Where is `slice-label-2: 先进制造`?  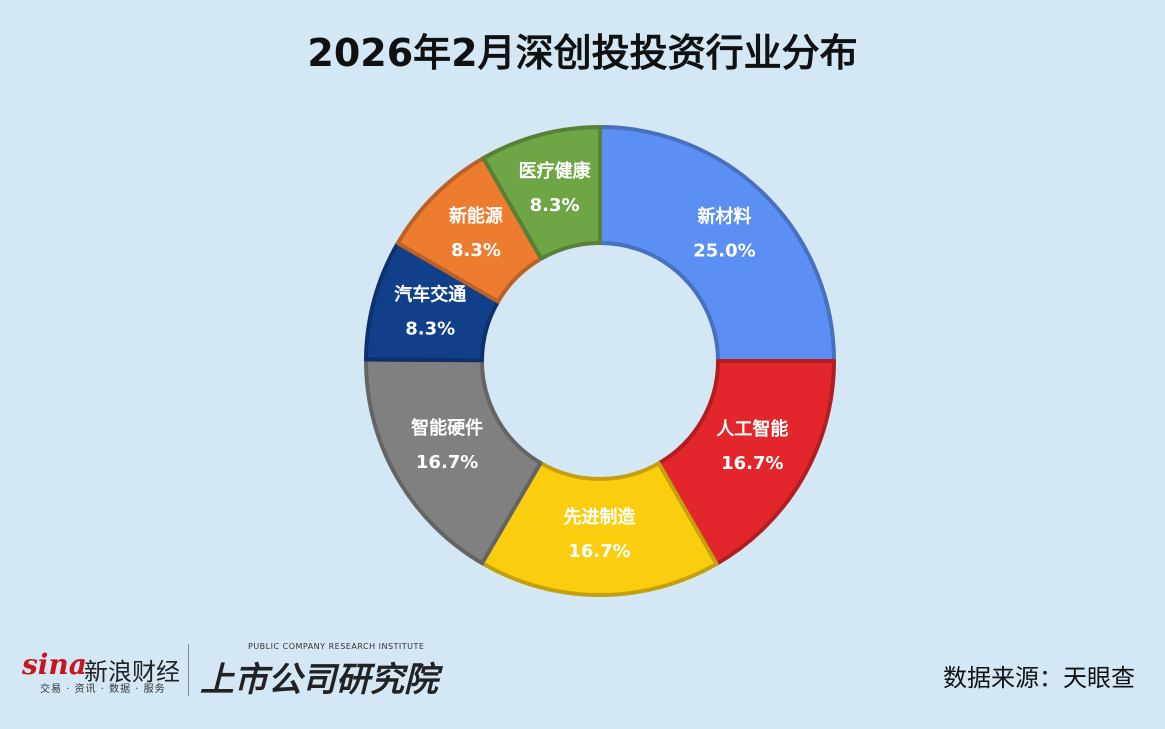 slice-label-2: 先进制造 is located at coordinates (599, 517).